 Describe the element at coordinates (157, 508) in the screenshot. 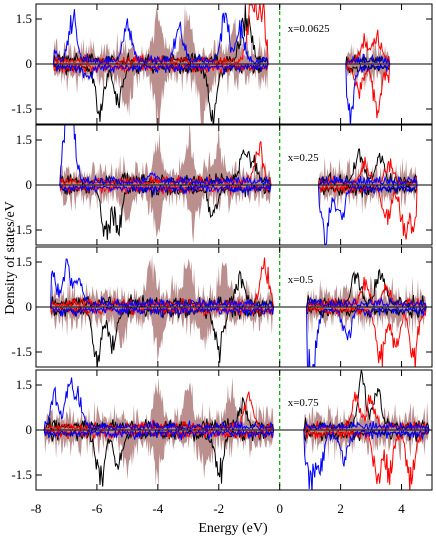

I see `x-tick-label: -4` at that location.